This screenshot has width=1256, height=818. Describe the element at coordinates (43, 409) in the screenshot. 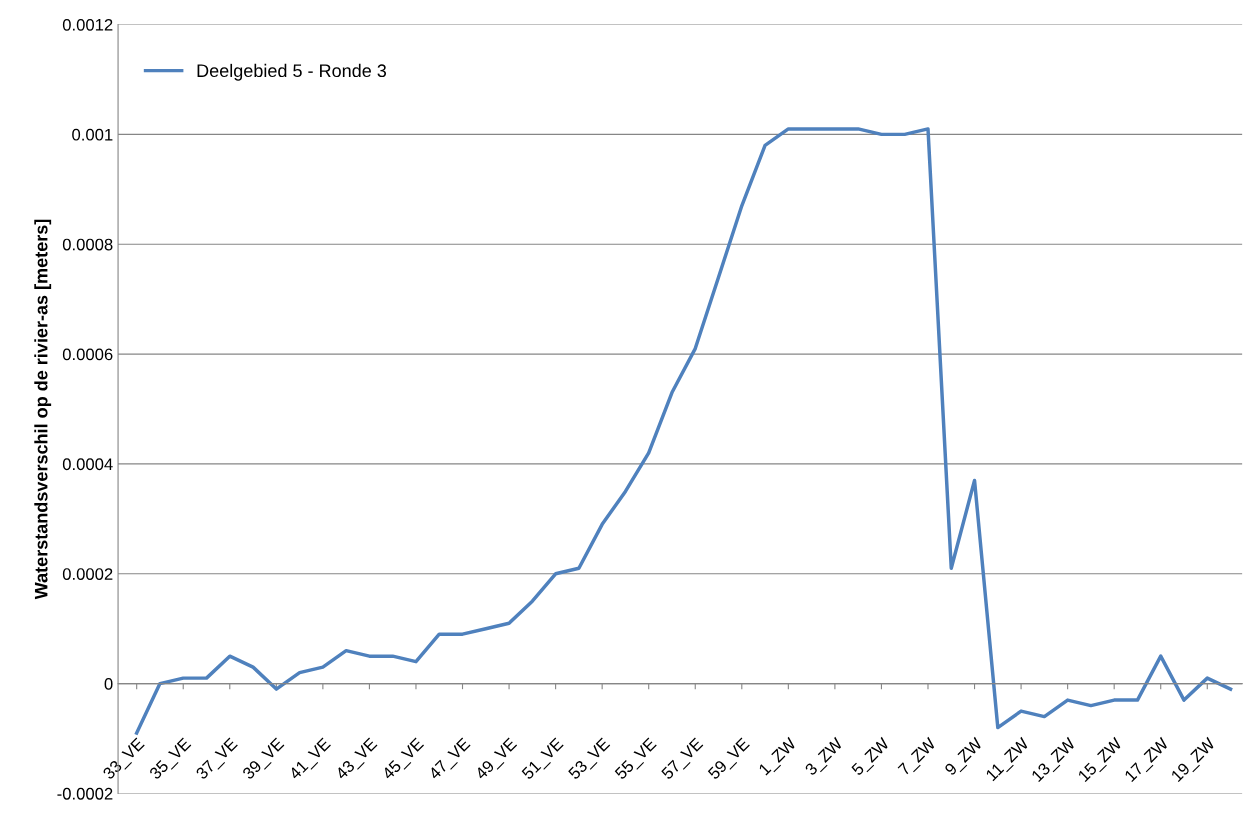

I see `y-axis-title: Waterstandsverschil op de rivier-as [meters]` at that location.